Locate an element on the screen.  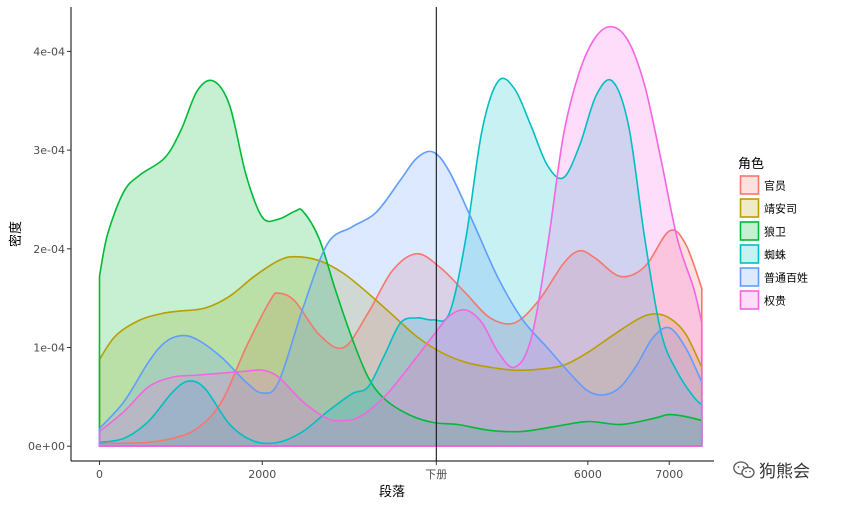
y-tick-label: 0e+00 is located at coordinates (46, 446).